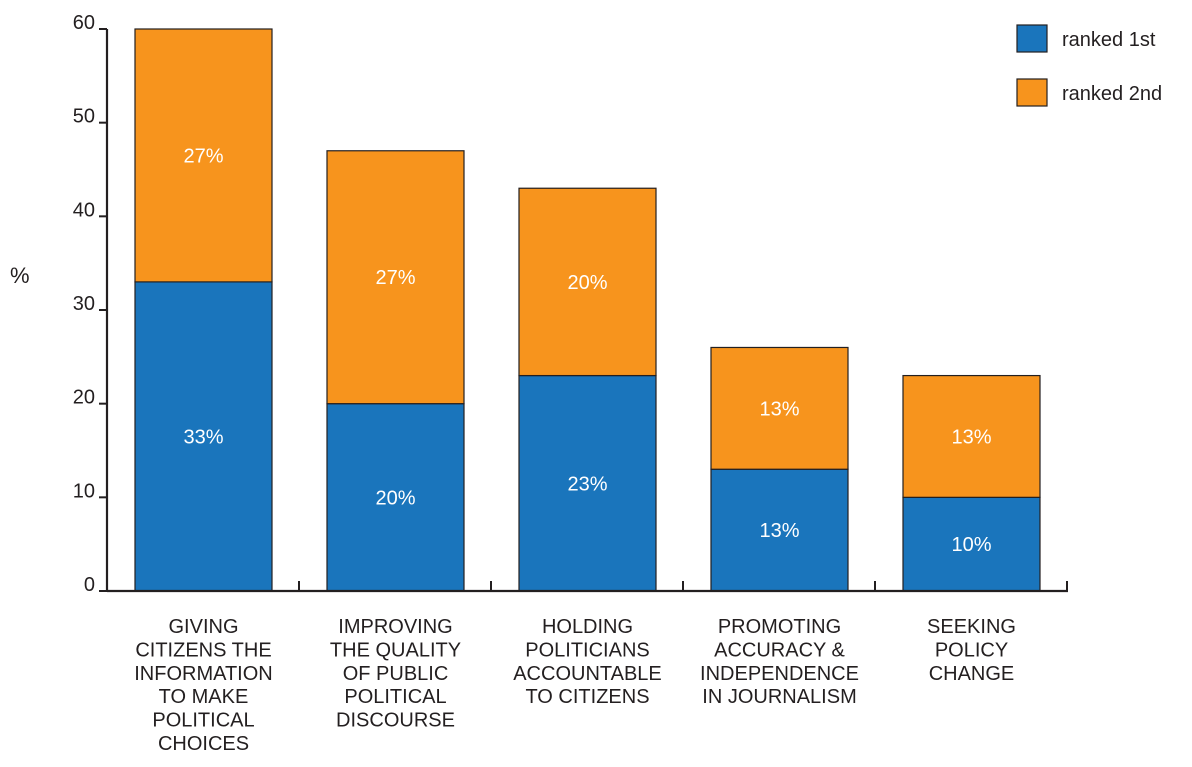 This screenshot has width=1192, height=767. I want to click on data-label-ranked-1st-4: 10%, so click(971, 545).